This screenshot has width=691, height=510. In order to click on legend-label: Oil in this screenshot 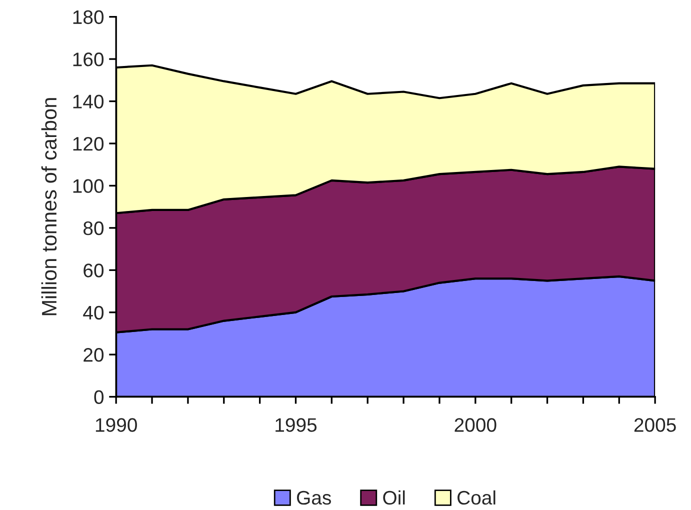, I will do `click(394, 497)`.